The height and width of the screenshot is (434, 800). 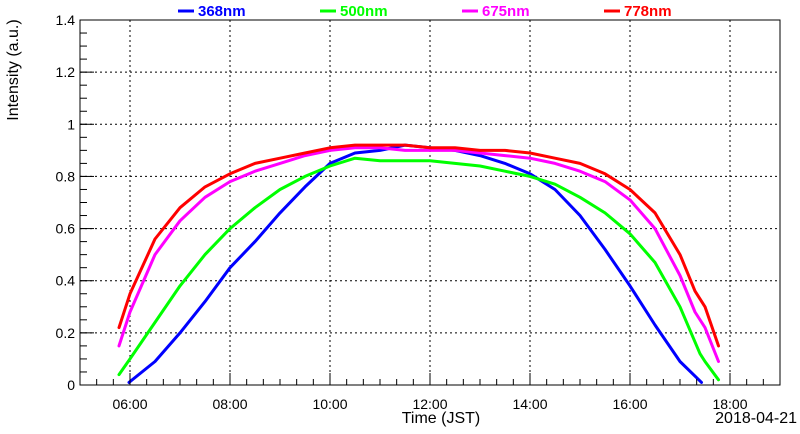 What do you see at coordinates (66, 72) in the screenshot?
I see `y-tick-label: 1.2` at bounding box center [66, 72].